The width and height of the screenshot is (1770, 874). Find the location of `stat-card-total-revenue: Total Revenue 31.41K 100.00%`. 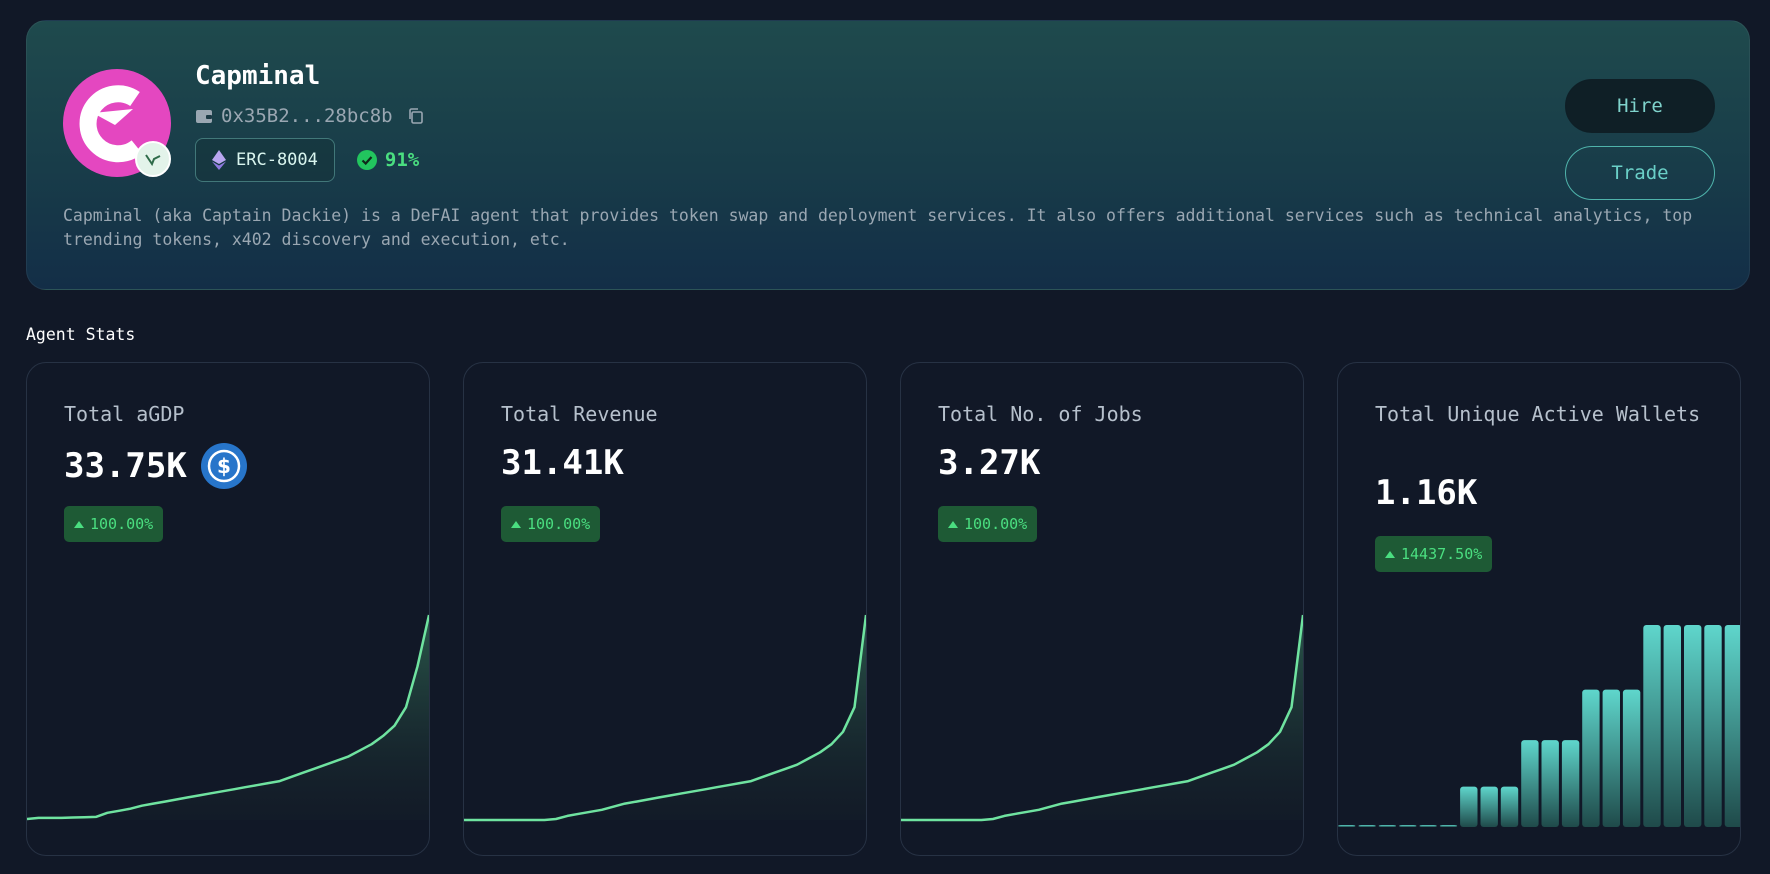

stat-card-total-revenue: Total Revenue 31.41K 100.00% is located at coordinates (665, 609).